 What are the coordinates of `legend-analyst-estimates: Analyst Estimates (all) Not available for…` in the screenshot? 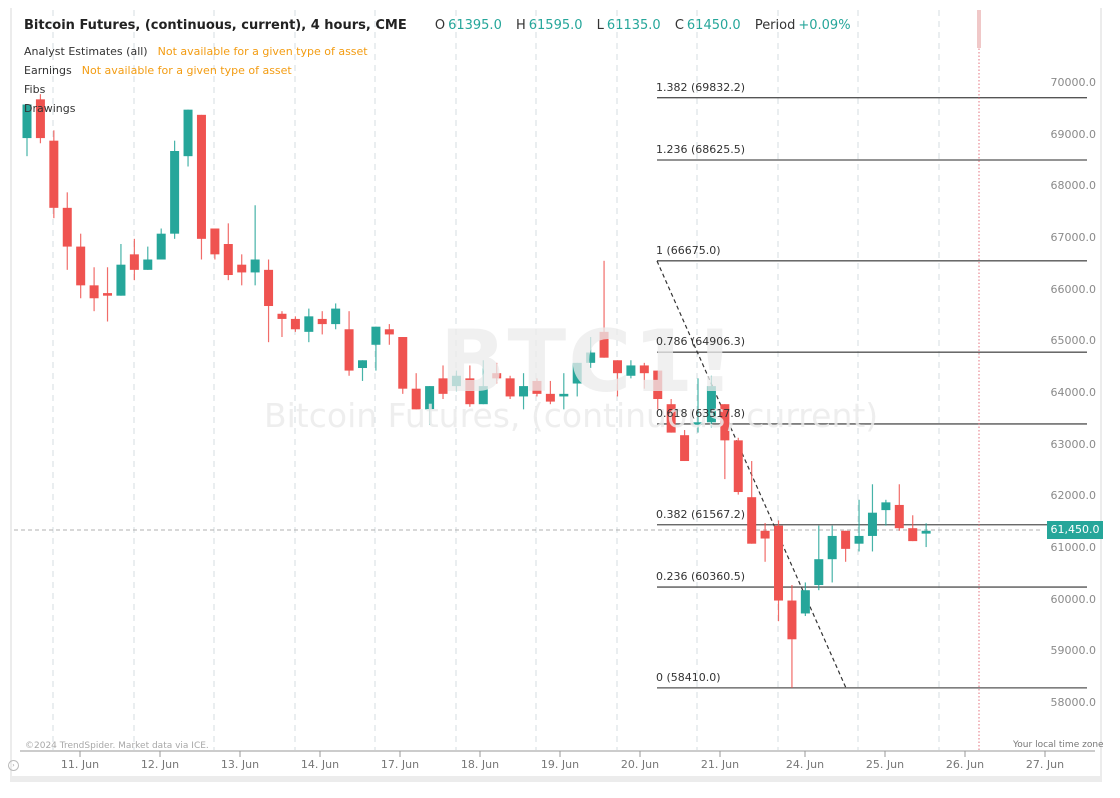 It's located at (196, 51).